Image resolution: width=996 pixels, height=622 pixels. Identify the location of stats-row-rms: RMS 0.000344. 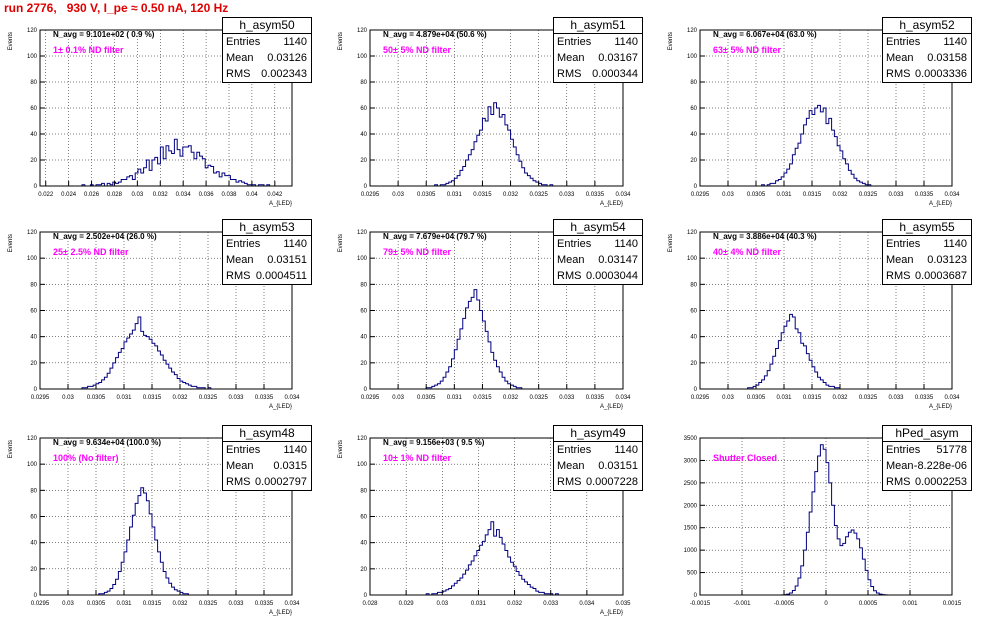
(598, 74).